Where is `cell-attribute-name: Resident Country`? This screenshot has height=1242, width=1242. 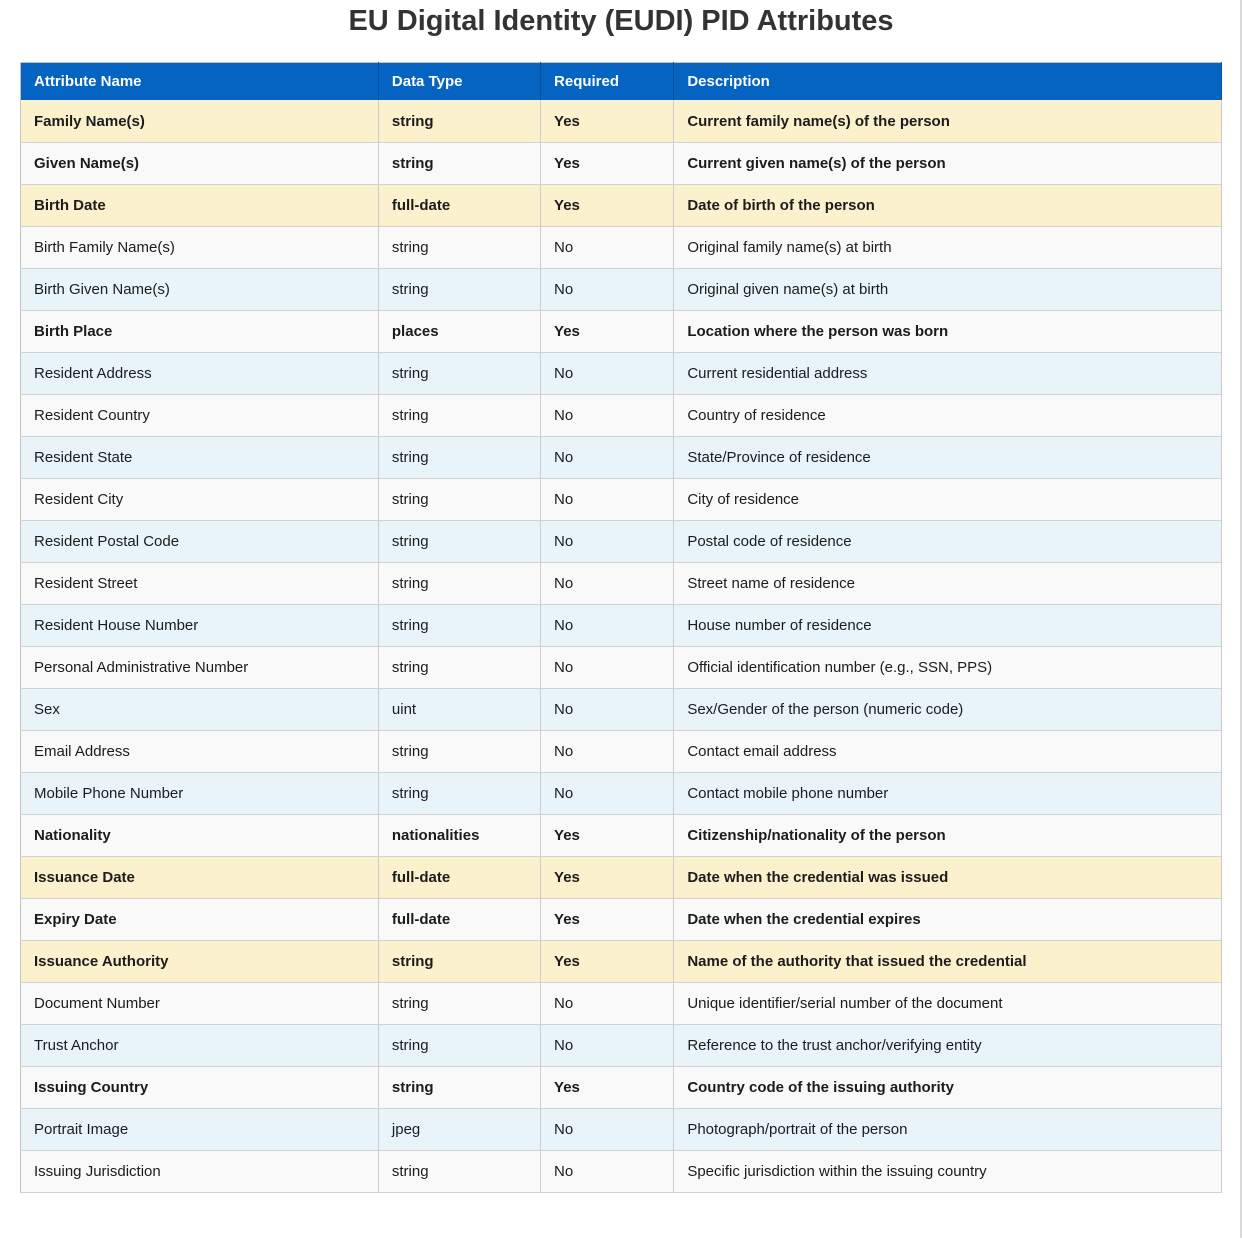 cell-attribute-name: Resident Country is located at coordinates (200, 415).